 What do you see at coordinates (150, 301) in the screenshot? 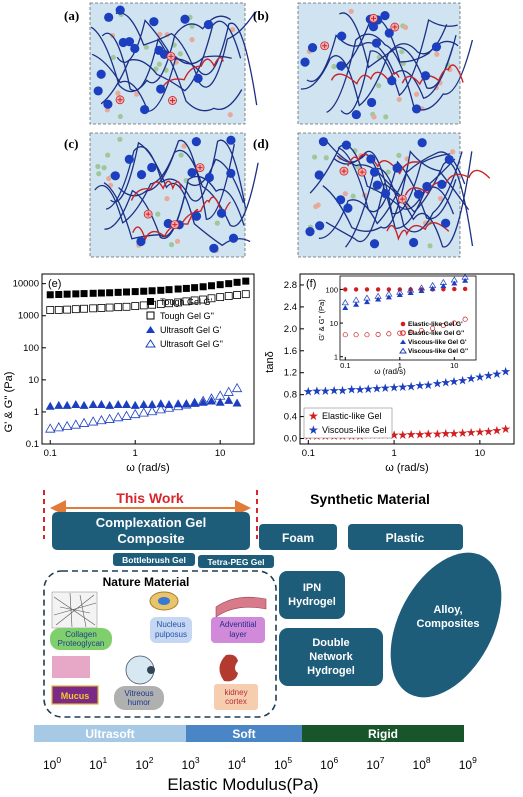
I see `legend-marker-tough-g-prime` at bounding box center [150, 301].